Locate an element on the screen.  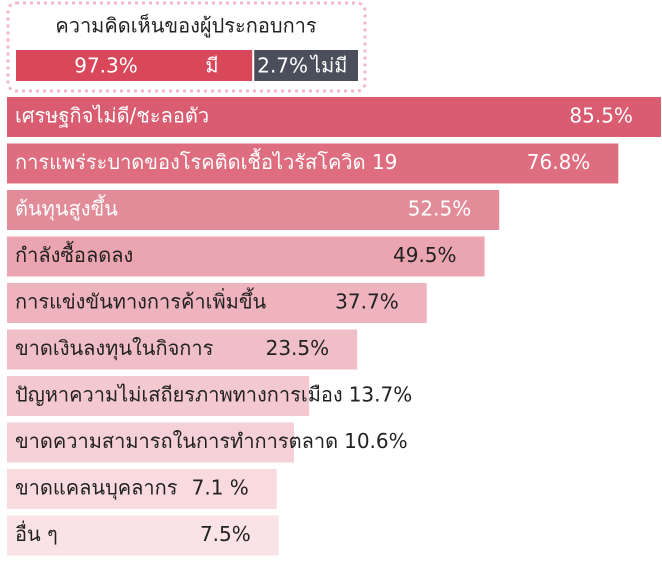
split-name: ไม่มี is located at coordinates (328, 66).